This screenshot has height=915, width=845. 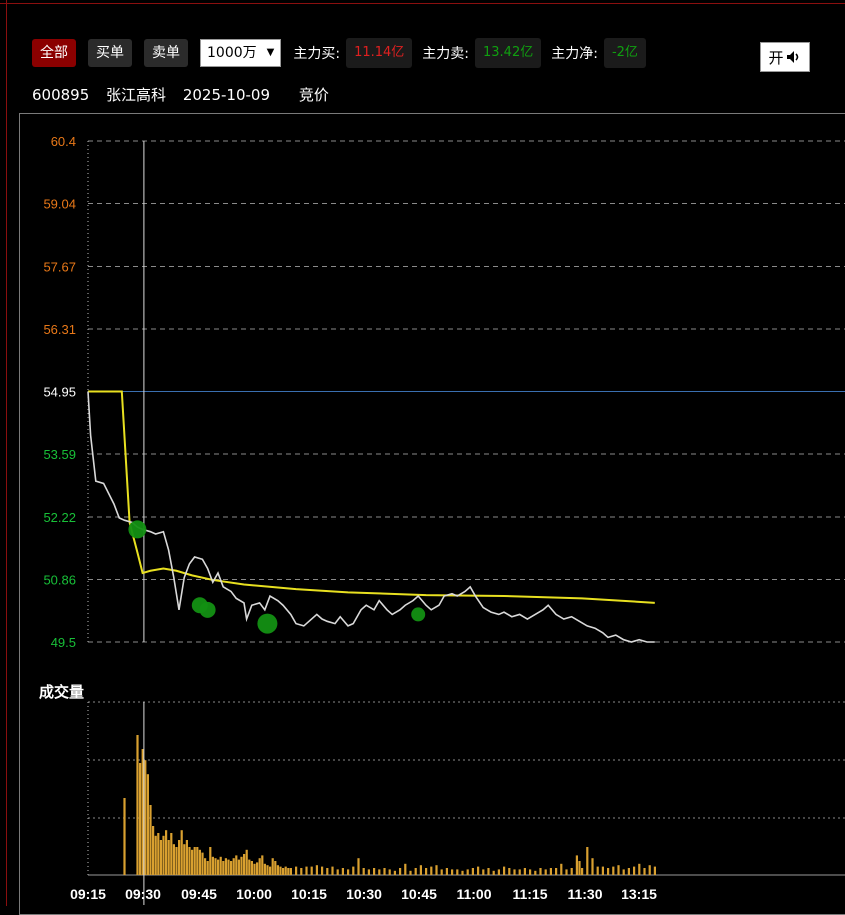 What do you see at coordinates (574, 54) in the screenshot?
I see `main-net-label: 主力净:` at bounding box center [574, 54].